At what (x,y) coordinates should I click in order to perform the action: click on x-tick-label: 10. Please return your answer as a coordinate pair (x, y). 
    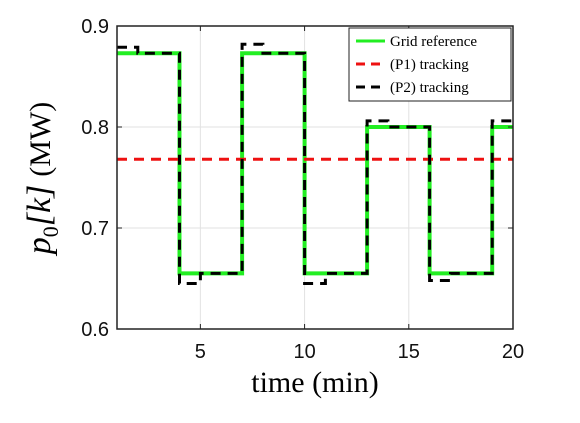
    Looking at the image, I should click on (304, 352).